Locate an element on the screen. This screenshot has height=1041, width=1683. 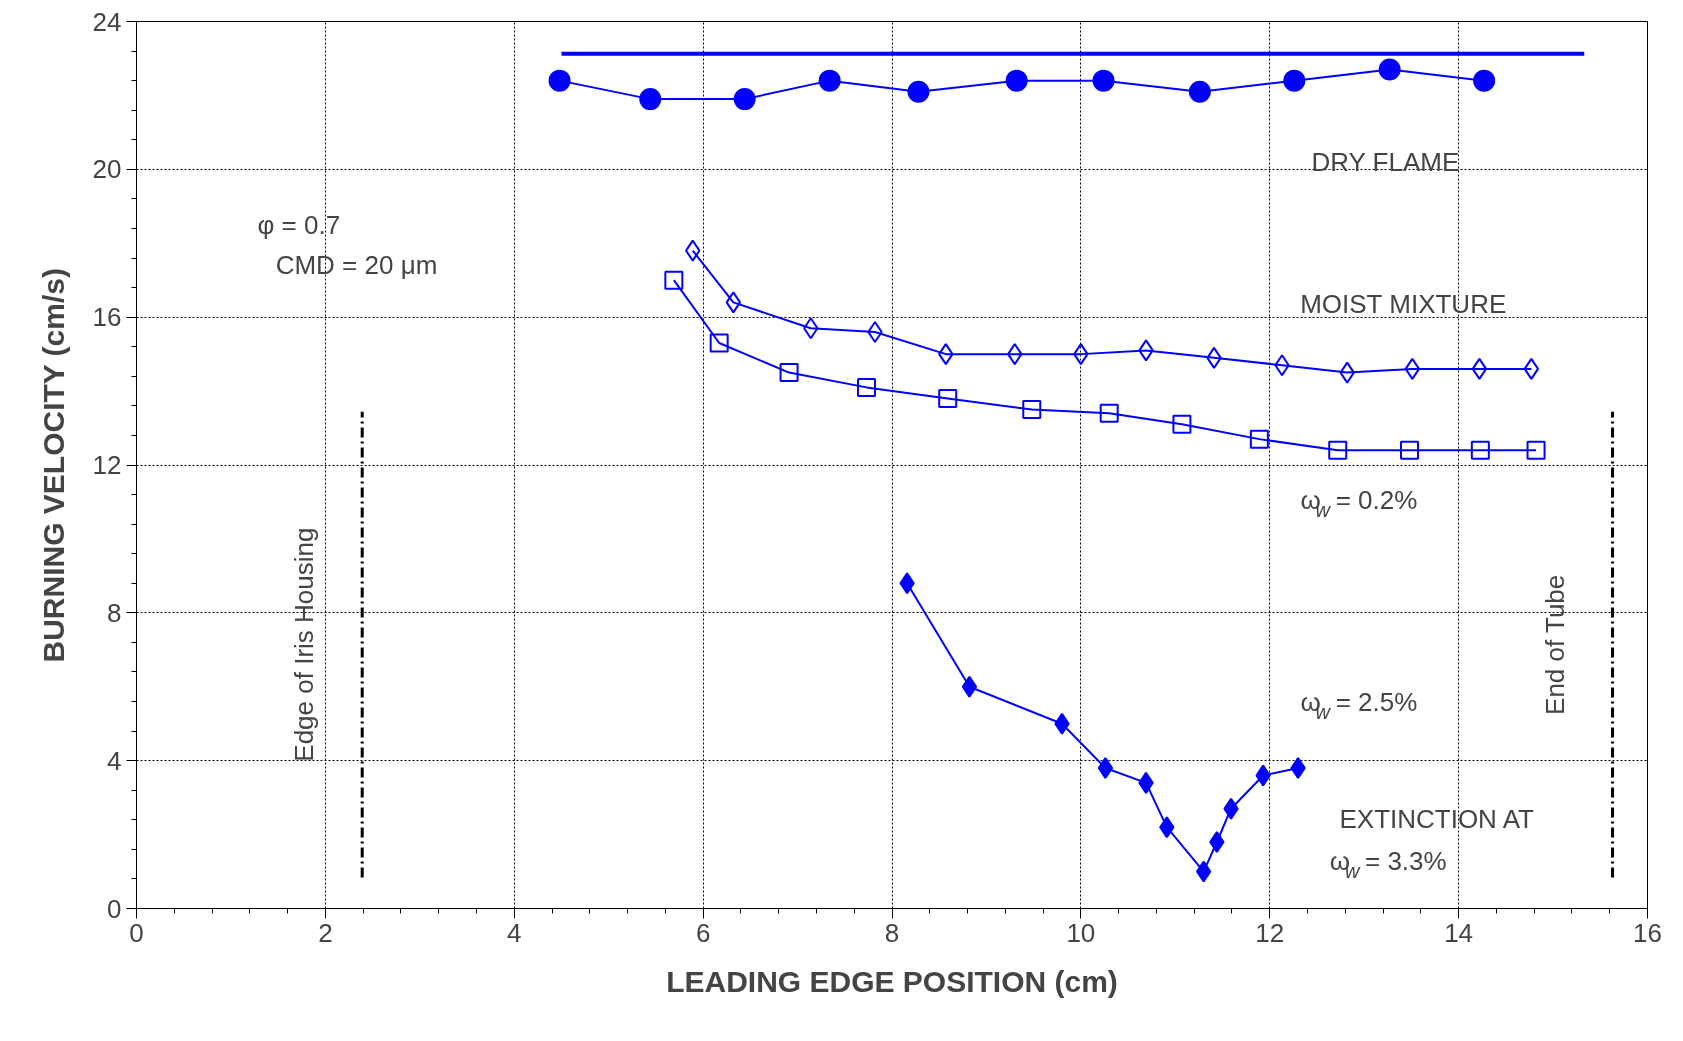
x-tick-label: 0 is located at coordinates (136, 932).